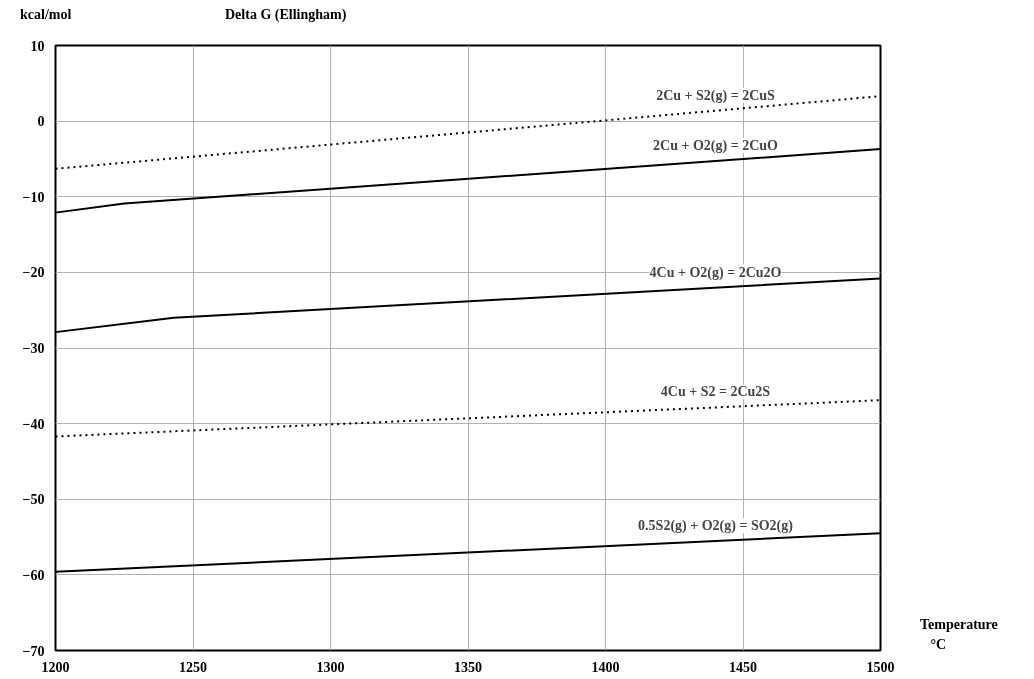 This screenshot has width=1034, height=679. I want to click on x-axis-title: Temperature °C, so click(959, 635).